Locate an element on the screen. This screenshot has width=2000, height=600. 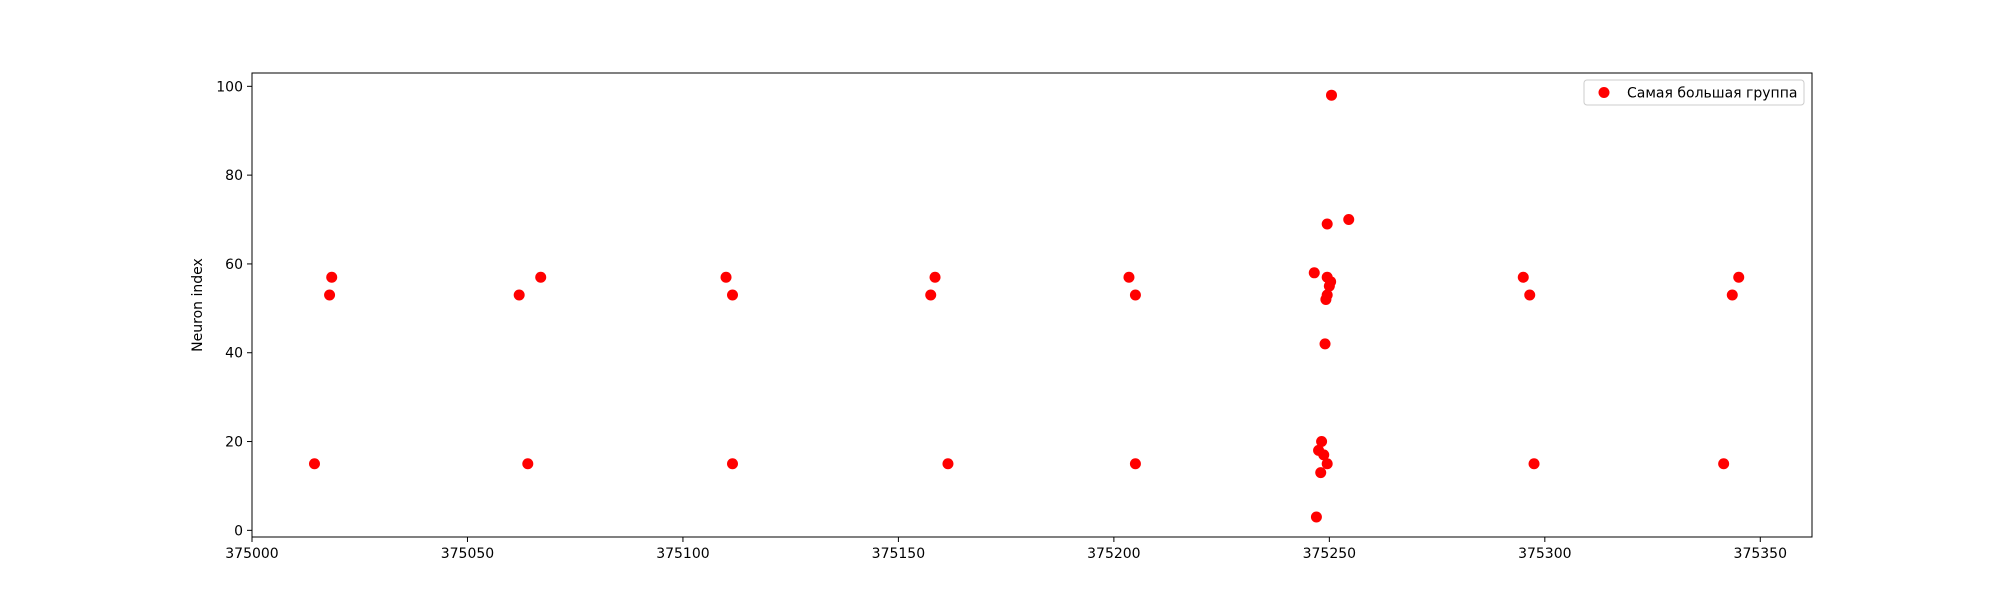
x-tick-label: 375350 is located at coordinates (1760, 554).